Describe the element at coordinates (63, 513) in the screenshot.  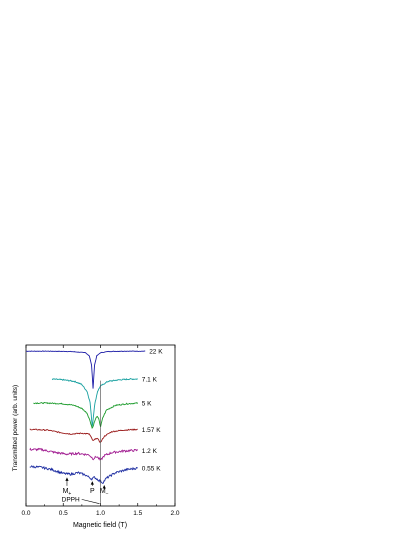
I see `x-tick-label: 0.5` at that location.